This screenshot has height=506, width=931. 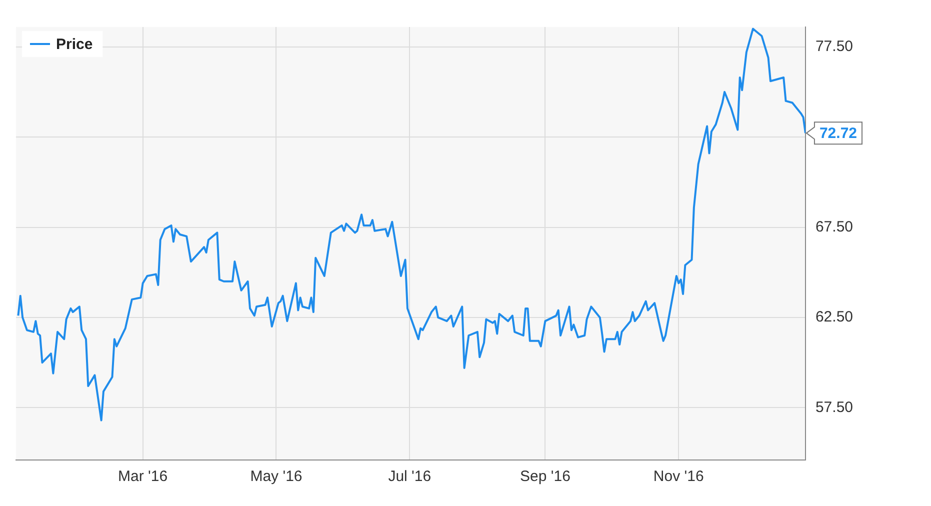 I want to click on legend-label: Price, so click(x=74, y=45).